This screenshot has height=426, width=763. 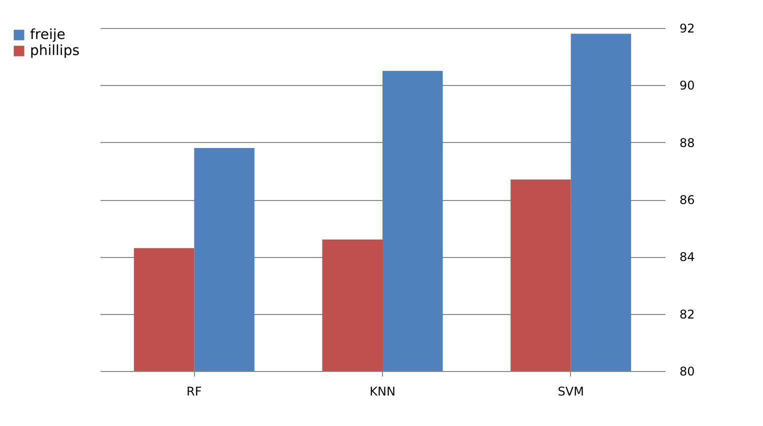 I want to click on legend-label: freije, so click(x=48, y=35).